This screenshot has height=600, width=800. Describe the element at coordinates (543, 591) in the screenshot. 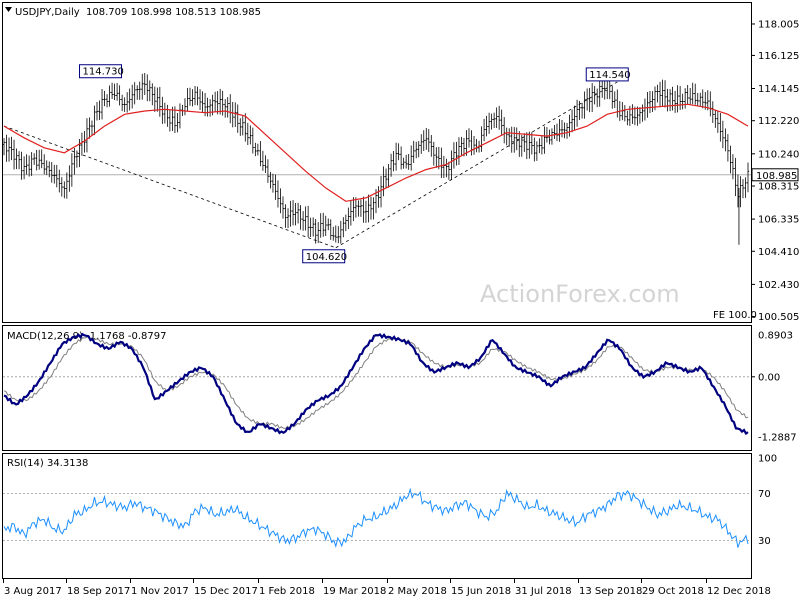

I see `x-tick-label: 31 Jul 2018` at that location.